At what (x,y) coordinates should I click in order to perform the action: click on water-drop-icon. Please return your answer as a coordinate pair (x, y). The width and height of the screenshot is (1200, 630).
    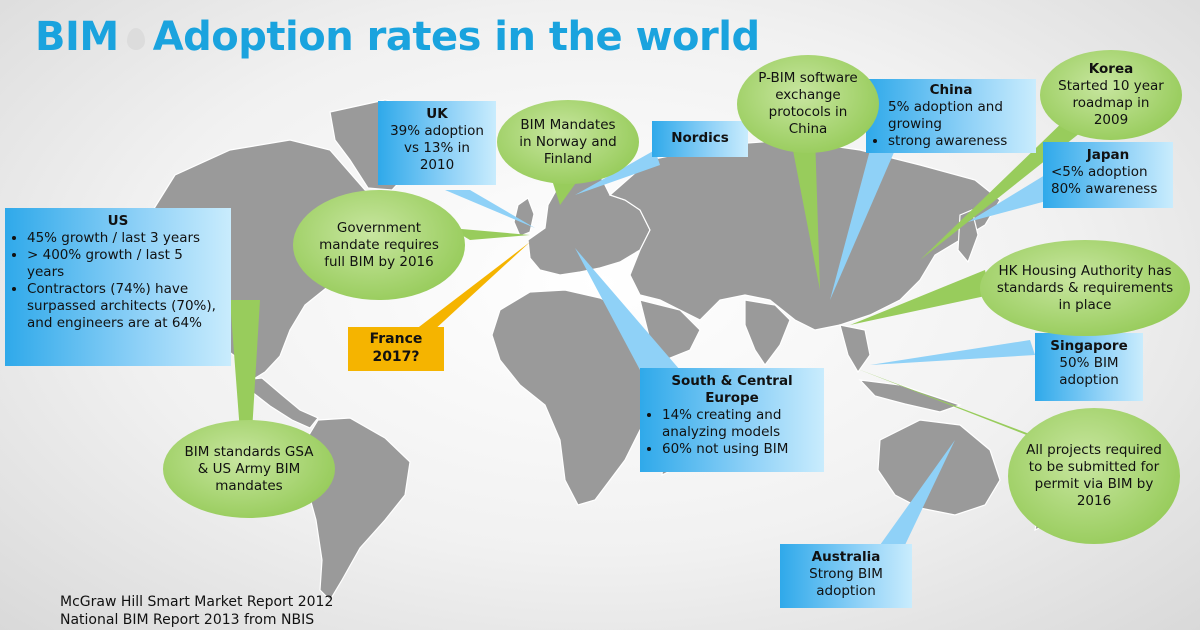
    Looking at the image, I should click on (135, 39).